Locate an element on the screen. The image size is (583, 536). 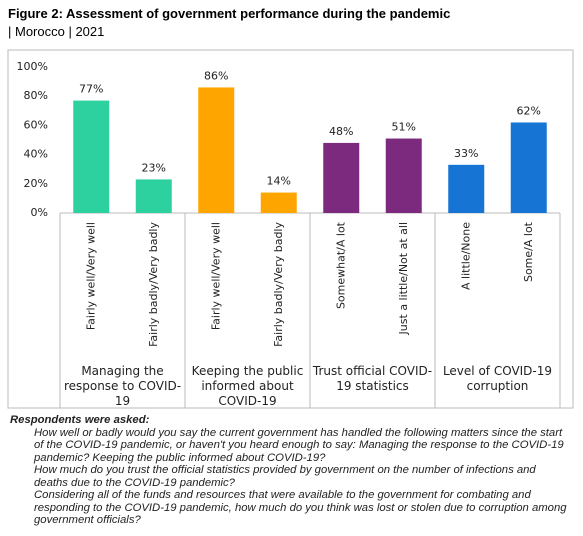
group-label: Level of COVID-19 corruption is located at coordinates (497, 378).